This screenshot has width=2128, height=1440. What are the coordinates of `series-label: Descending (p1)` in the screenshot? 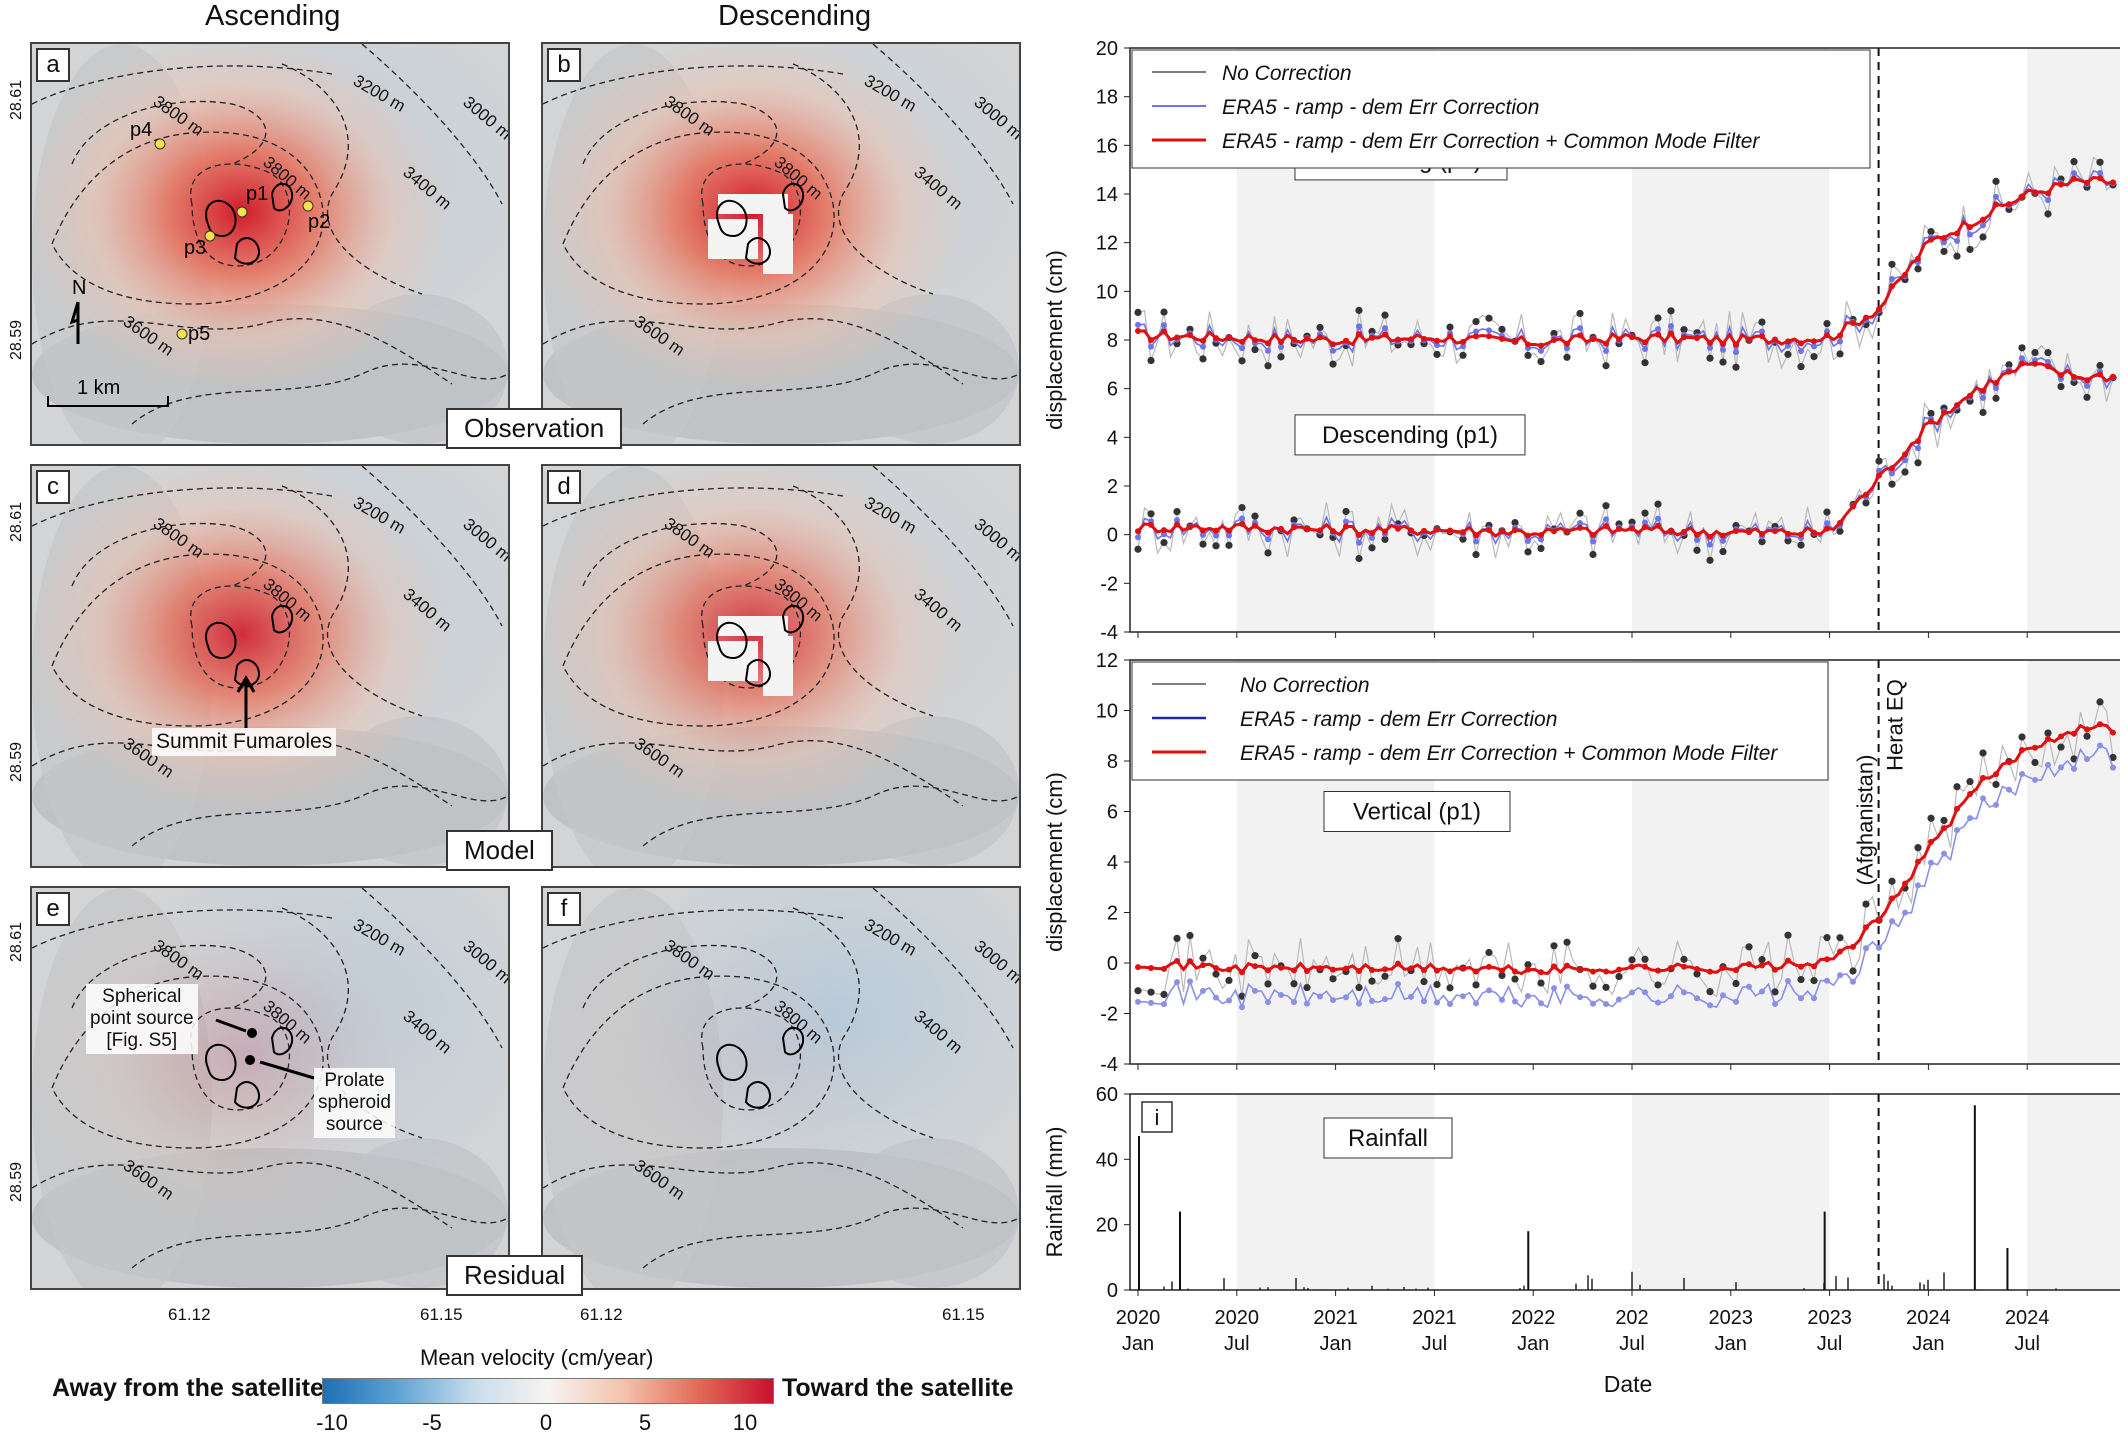 It's located at (1410, 435).